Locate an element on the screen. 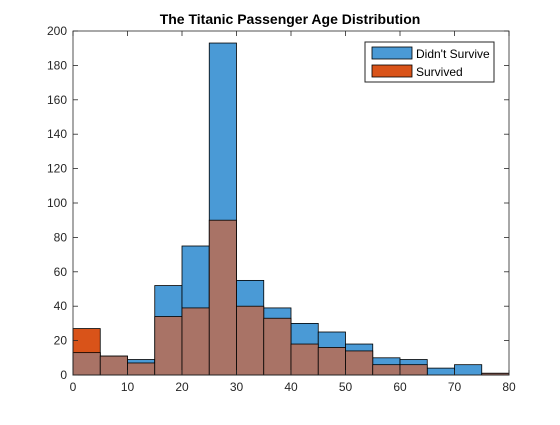 This screenshot has width=560, height=425. chart-title: The Titanic Passenger Age Distribution is located at coordinates (290, 19).